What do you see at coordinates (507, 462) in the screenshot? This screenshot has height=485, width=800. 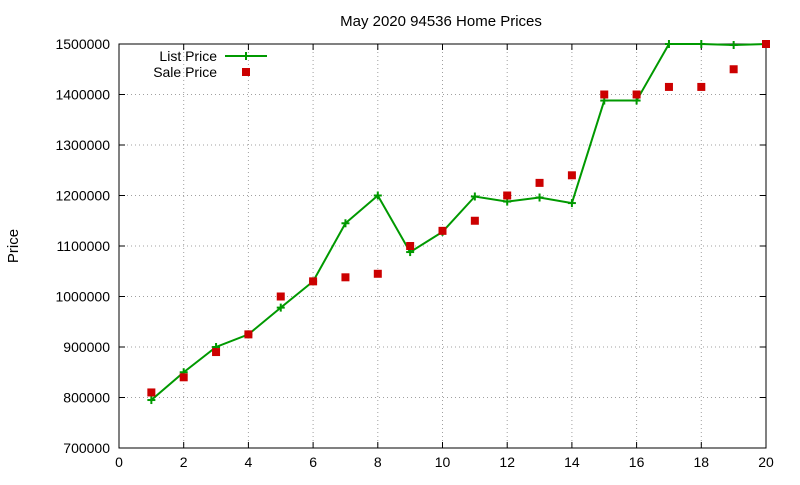 I see `x-tick-label: 12` at bounding box center [507, 462].